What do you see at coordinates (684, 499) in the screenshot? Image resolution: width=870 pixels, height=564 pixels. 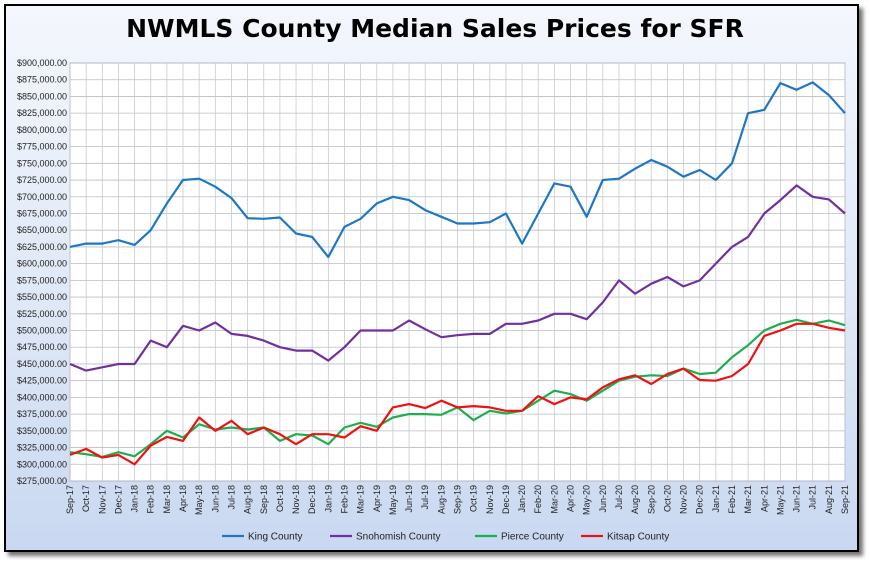 I see `x-tick-label: Nov-20` at bounding box center [684, 499].